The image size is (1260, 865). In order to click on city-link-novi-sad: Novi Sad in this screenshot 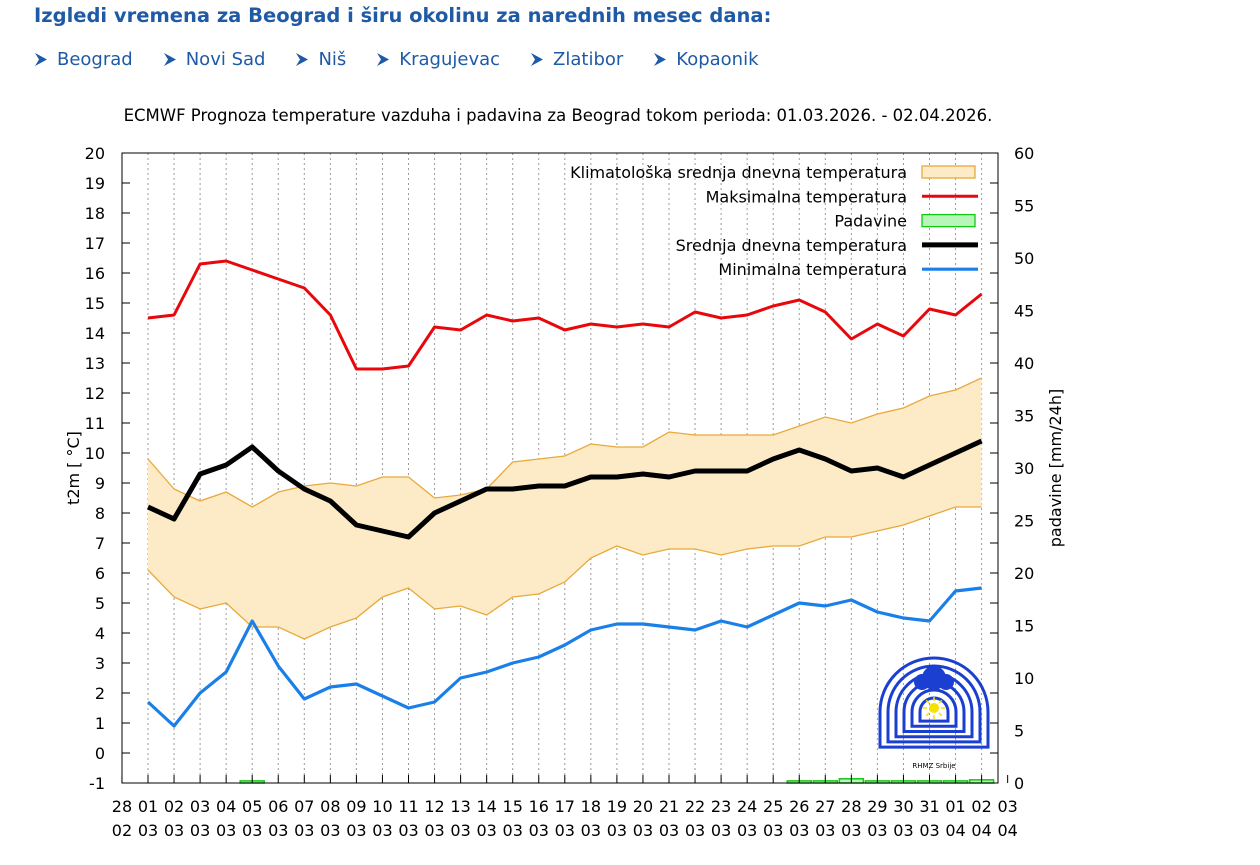, I will do `click(214, 59)`.